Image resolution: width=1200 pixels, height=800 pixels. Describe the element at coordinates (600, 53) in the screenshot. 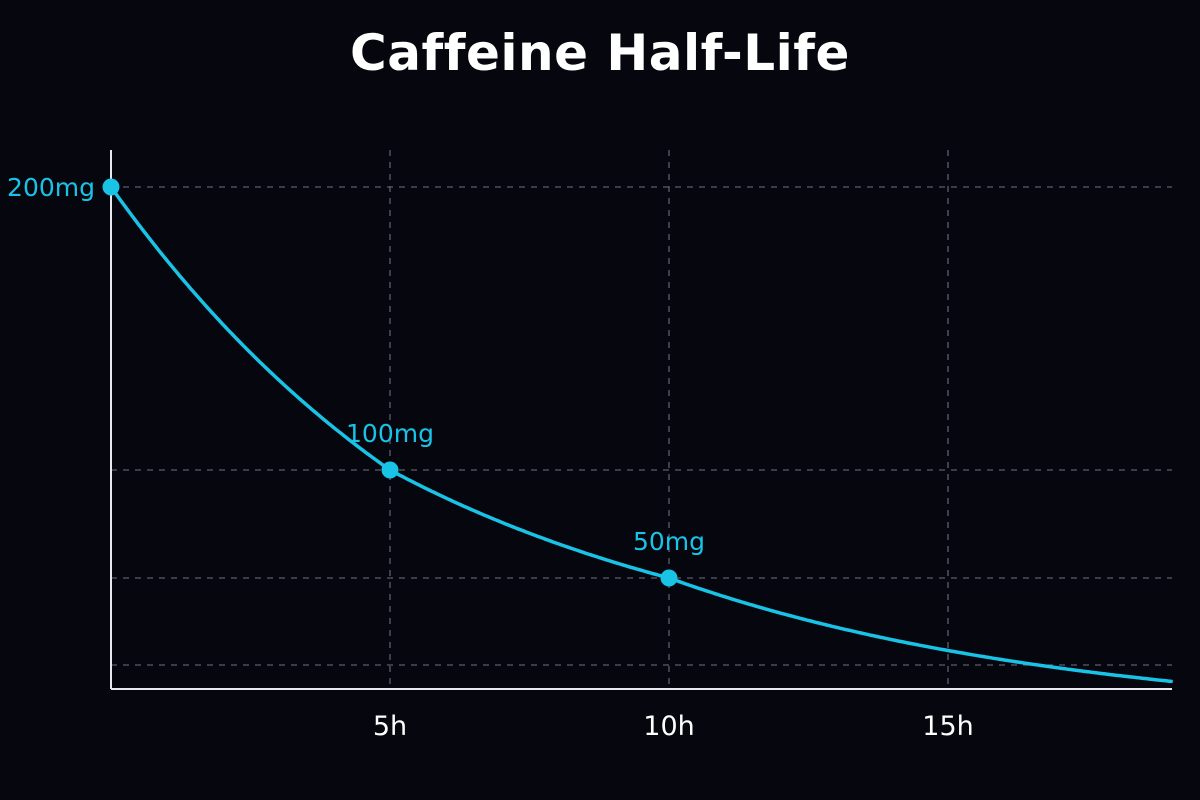

I see `chart-title: Caffeine Half-Life` at that location.